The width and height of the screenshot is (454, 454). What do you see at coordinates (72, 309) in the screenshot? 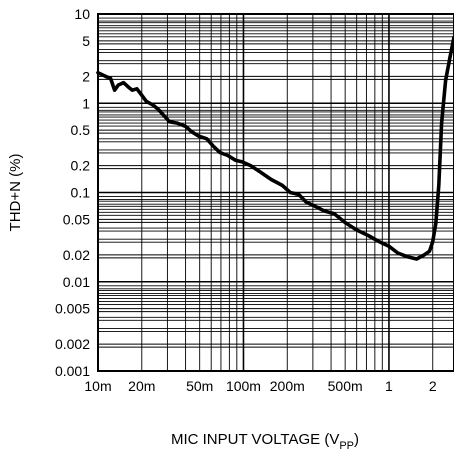
I see `y-tick-label: 0.005` at bounding box center [72, 309].